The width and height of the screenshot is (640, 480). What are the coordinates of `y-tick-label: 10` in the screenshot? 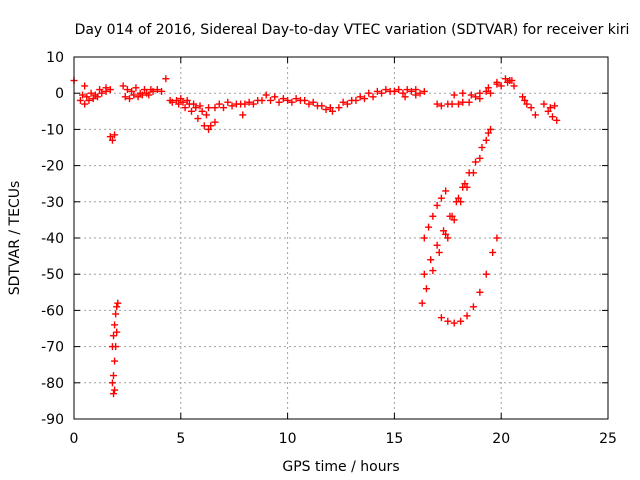 It's located at (55, 58).